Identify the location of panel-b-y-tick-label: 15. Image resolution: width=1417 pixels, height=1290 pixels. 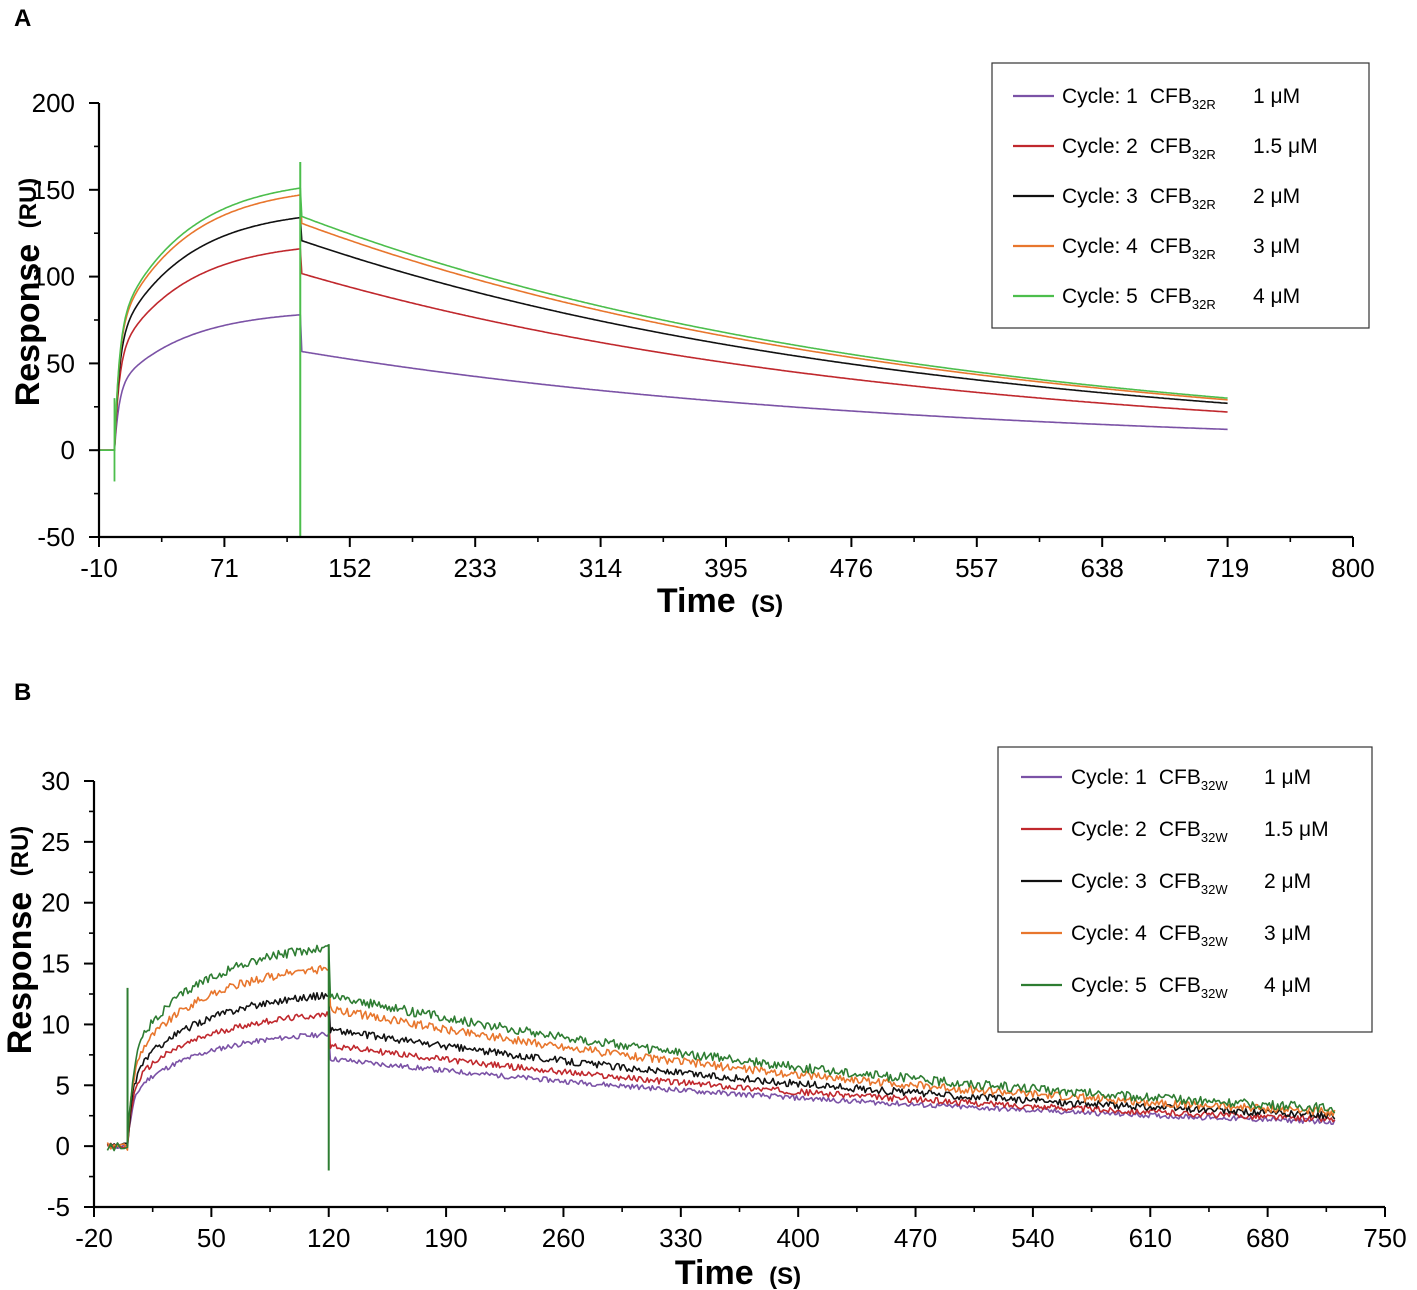
(55, 964).